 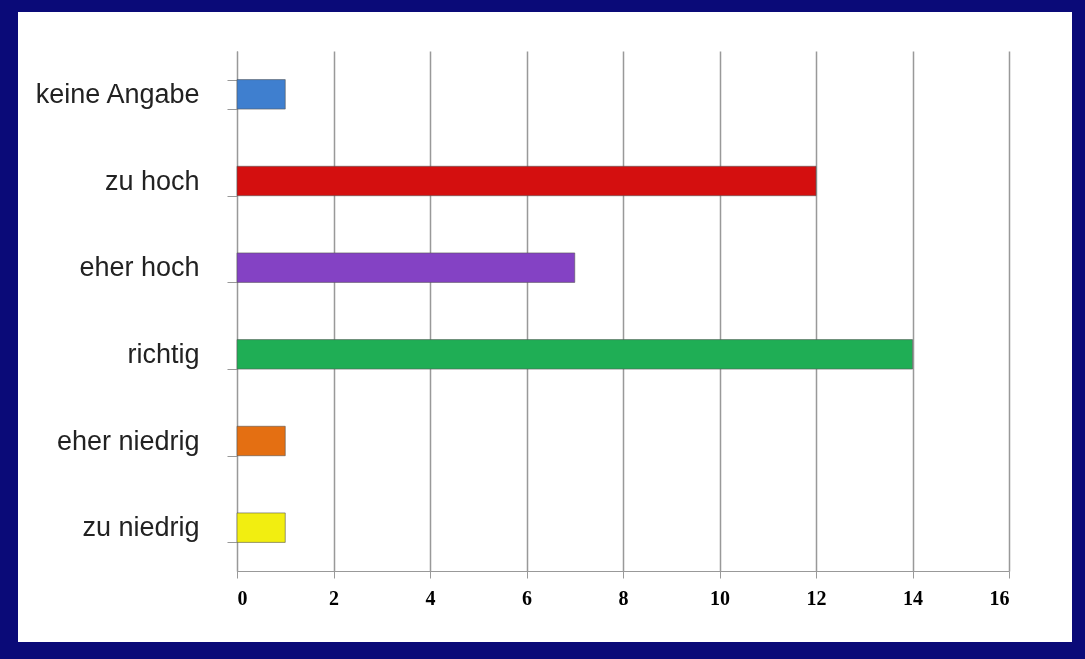 What do you see at coordinates (152, 180) in the screenshot?
I see `y-tick-label: zu hoch` at bounding box center [152, 180].